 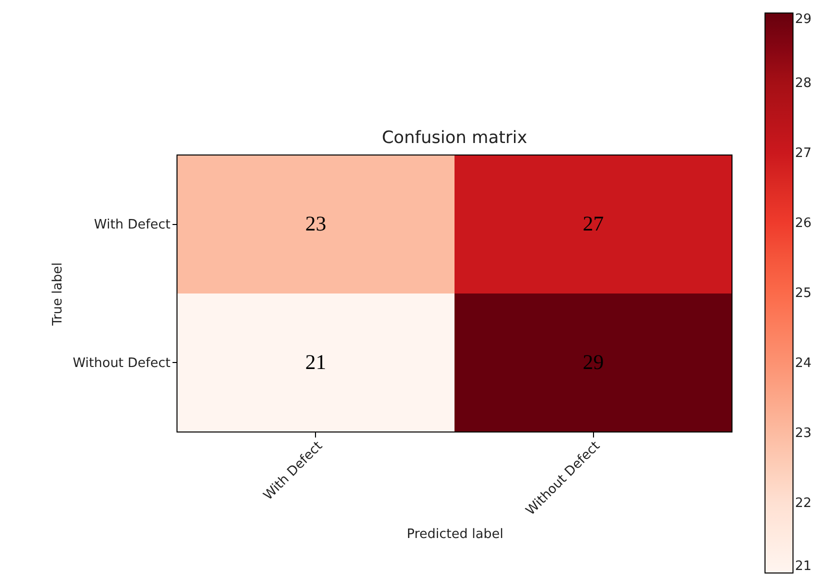 I want to click on color-bar-label: 24, so click(x=803, y=363).